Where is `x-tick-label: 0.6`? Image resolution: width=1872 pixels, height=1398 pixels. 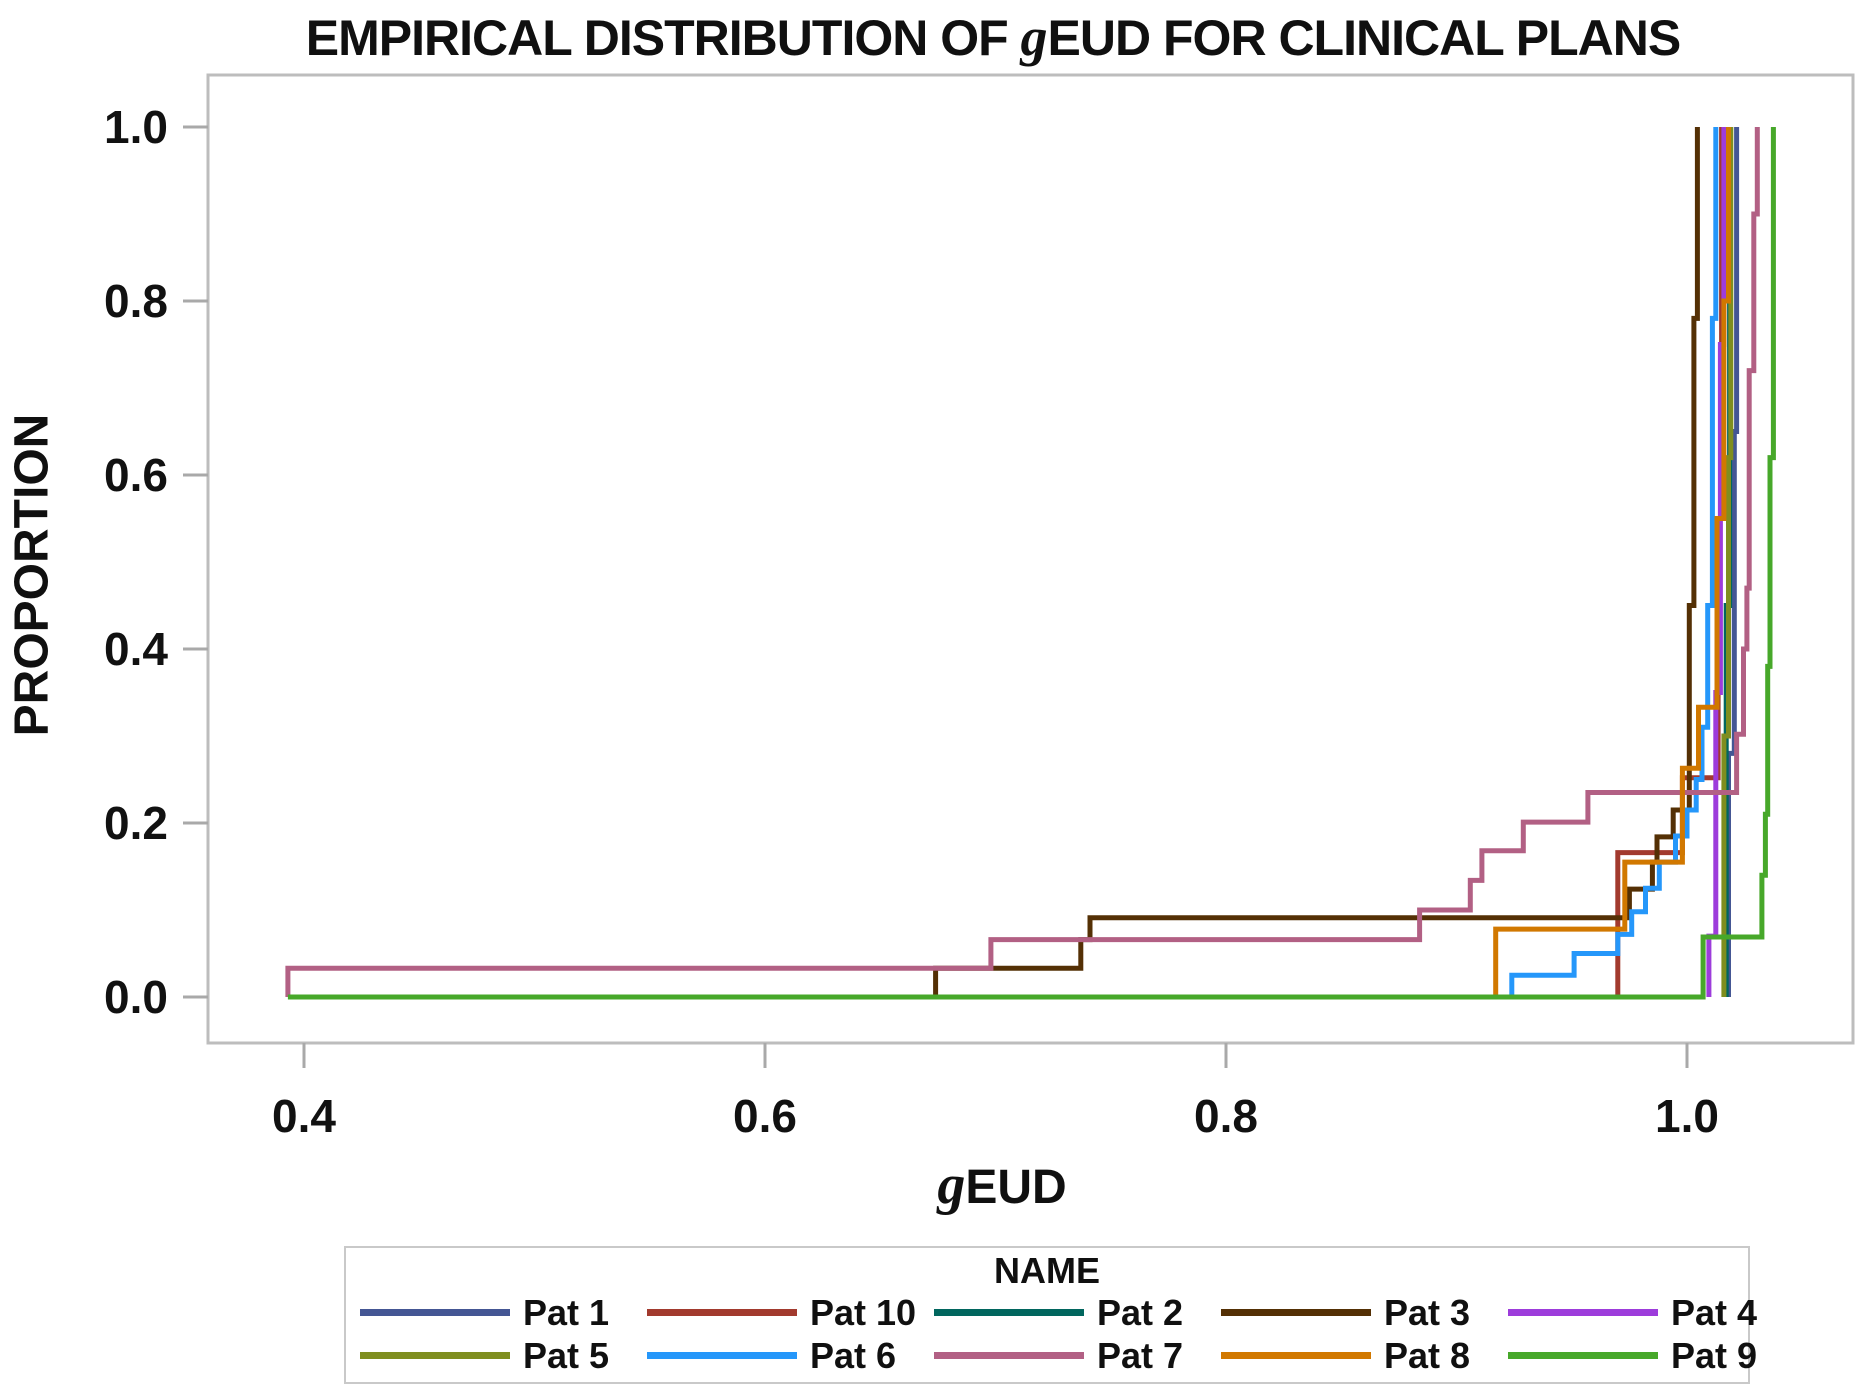 x-tick-label: 0.6 is located at coordinates (765, 1116).